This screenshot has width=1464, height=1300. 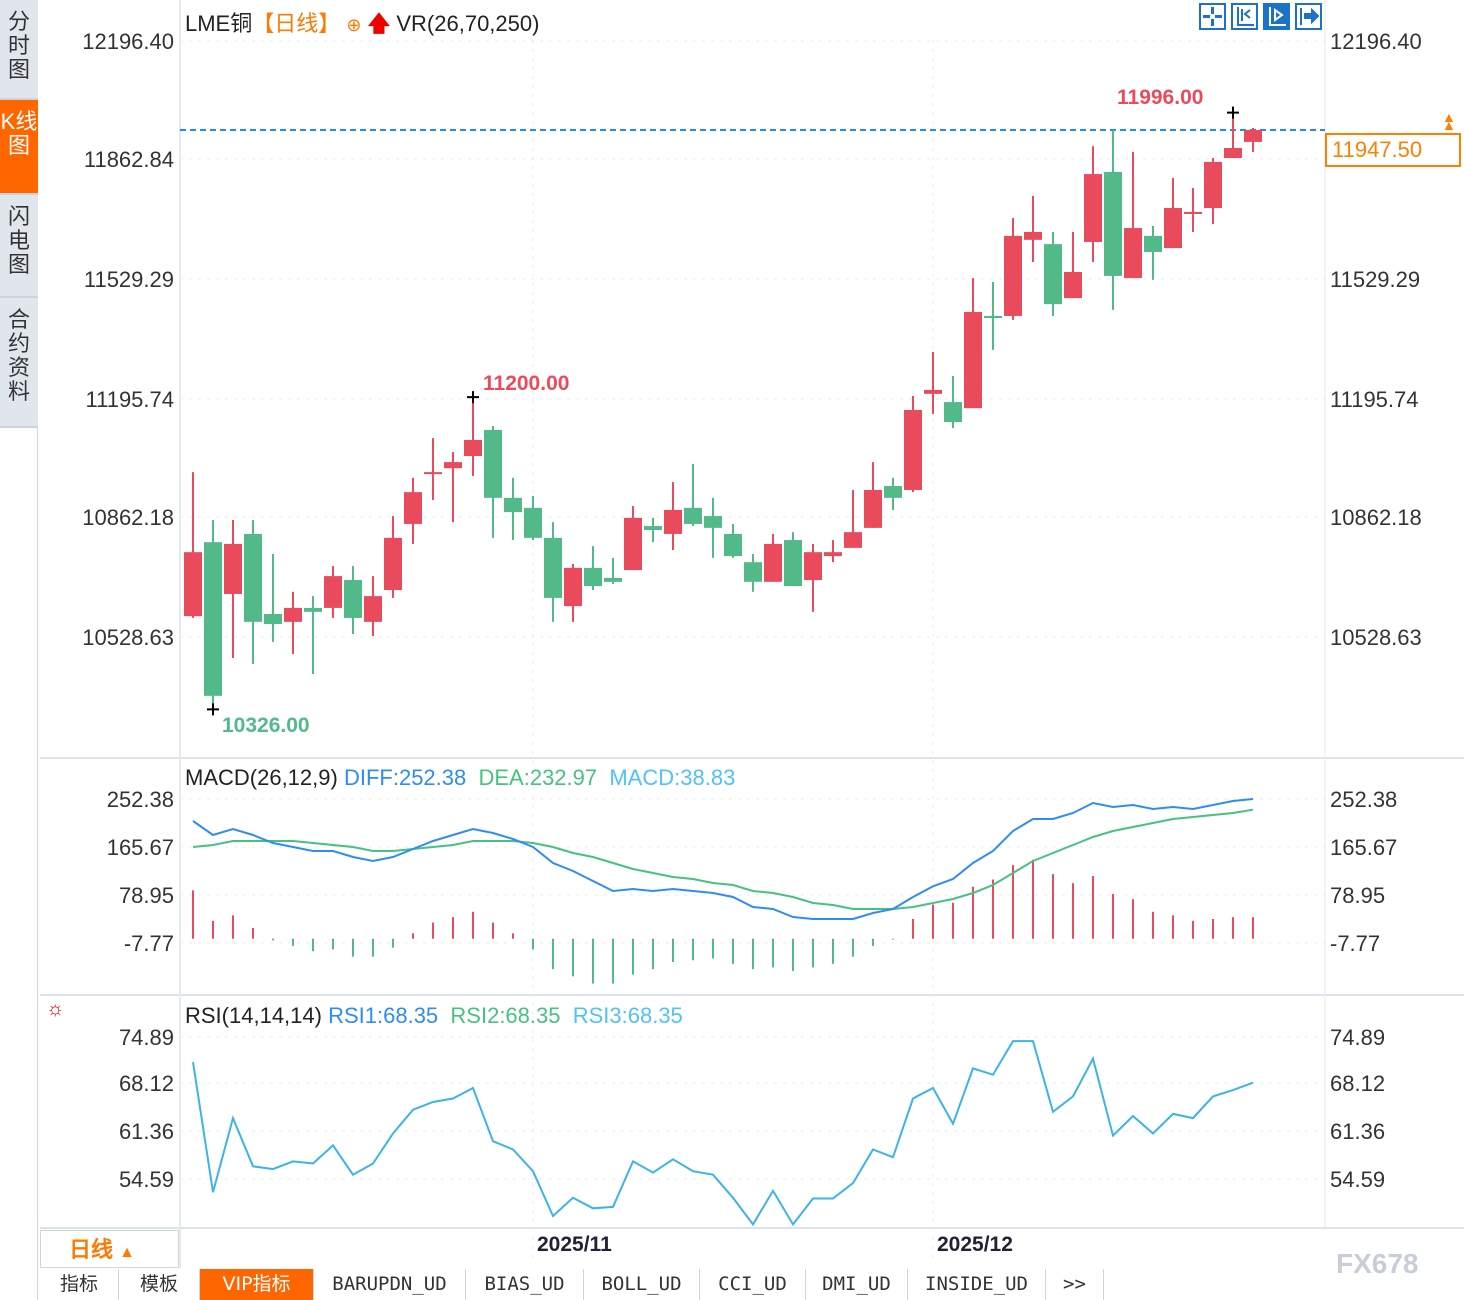 I want to click on last-price-box: 11947.50, so click(x=1393, y=150).